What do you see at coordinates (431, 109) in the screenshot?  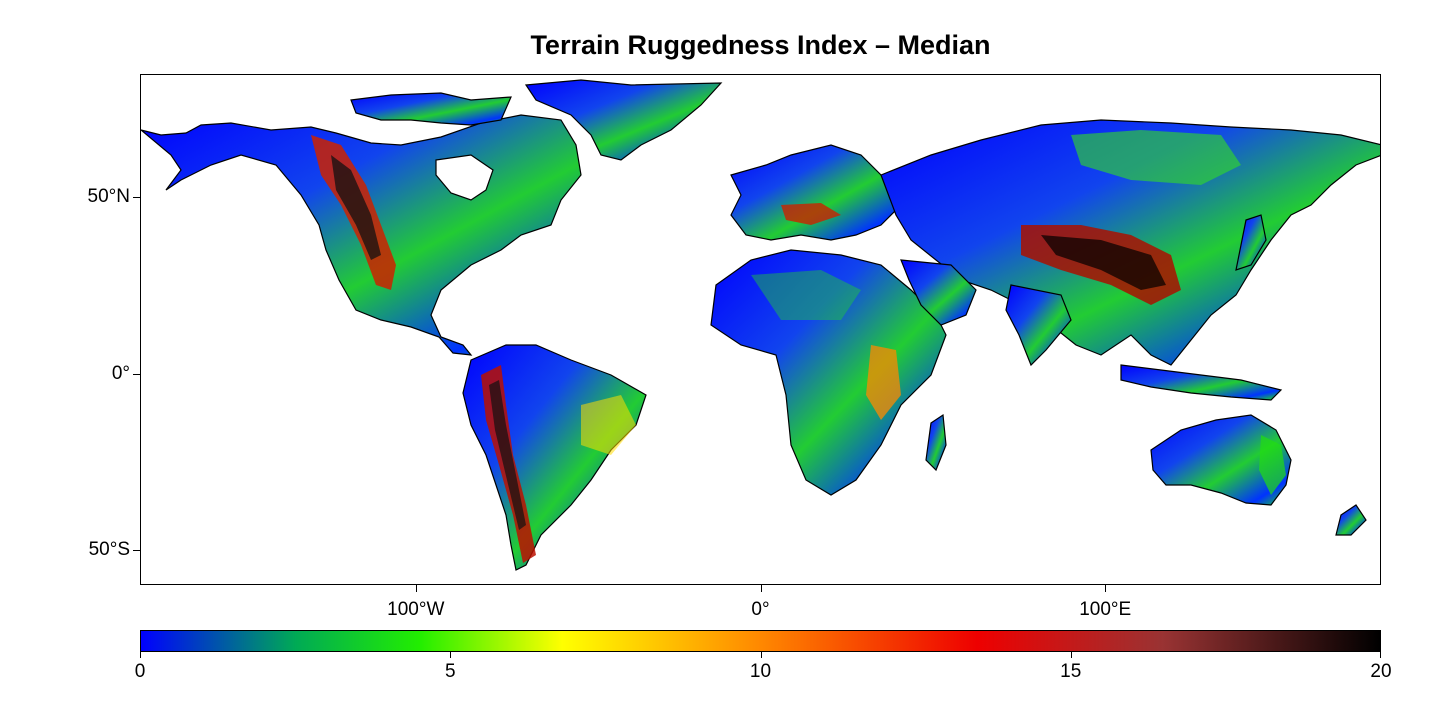 I see `arctic-islands` at bounding box center [431, 109].